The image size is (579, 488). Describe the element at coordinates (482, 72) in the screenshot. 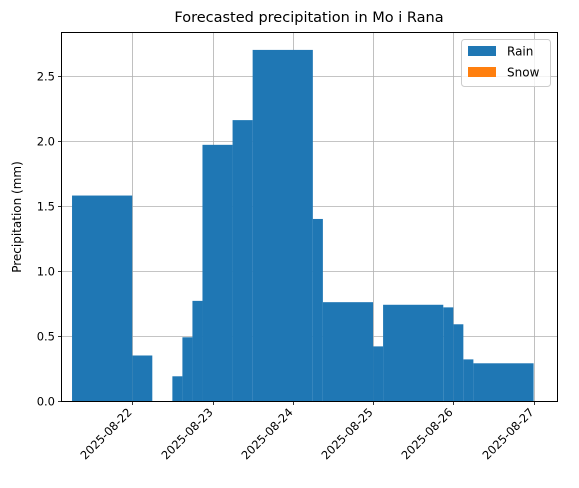

I see `legend-swatch-snow` at that location.